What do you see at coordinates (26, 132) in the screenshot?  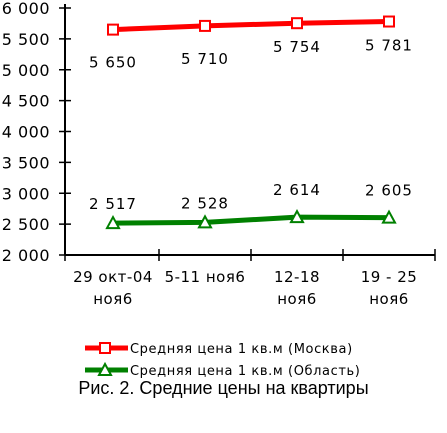 I see `y-tick-label: 4 000` at bounding box center [26, 132].